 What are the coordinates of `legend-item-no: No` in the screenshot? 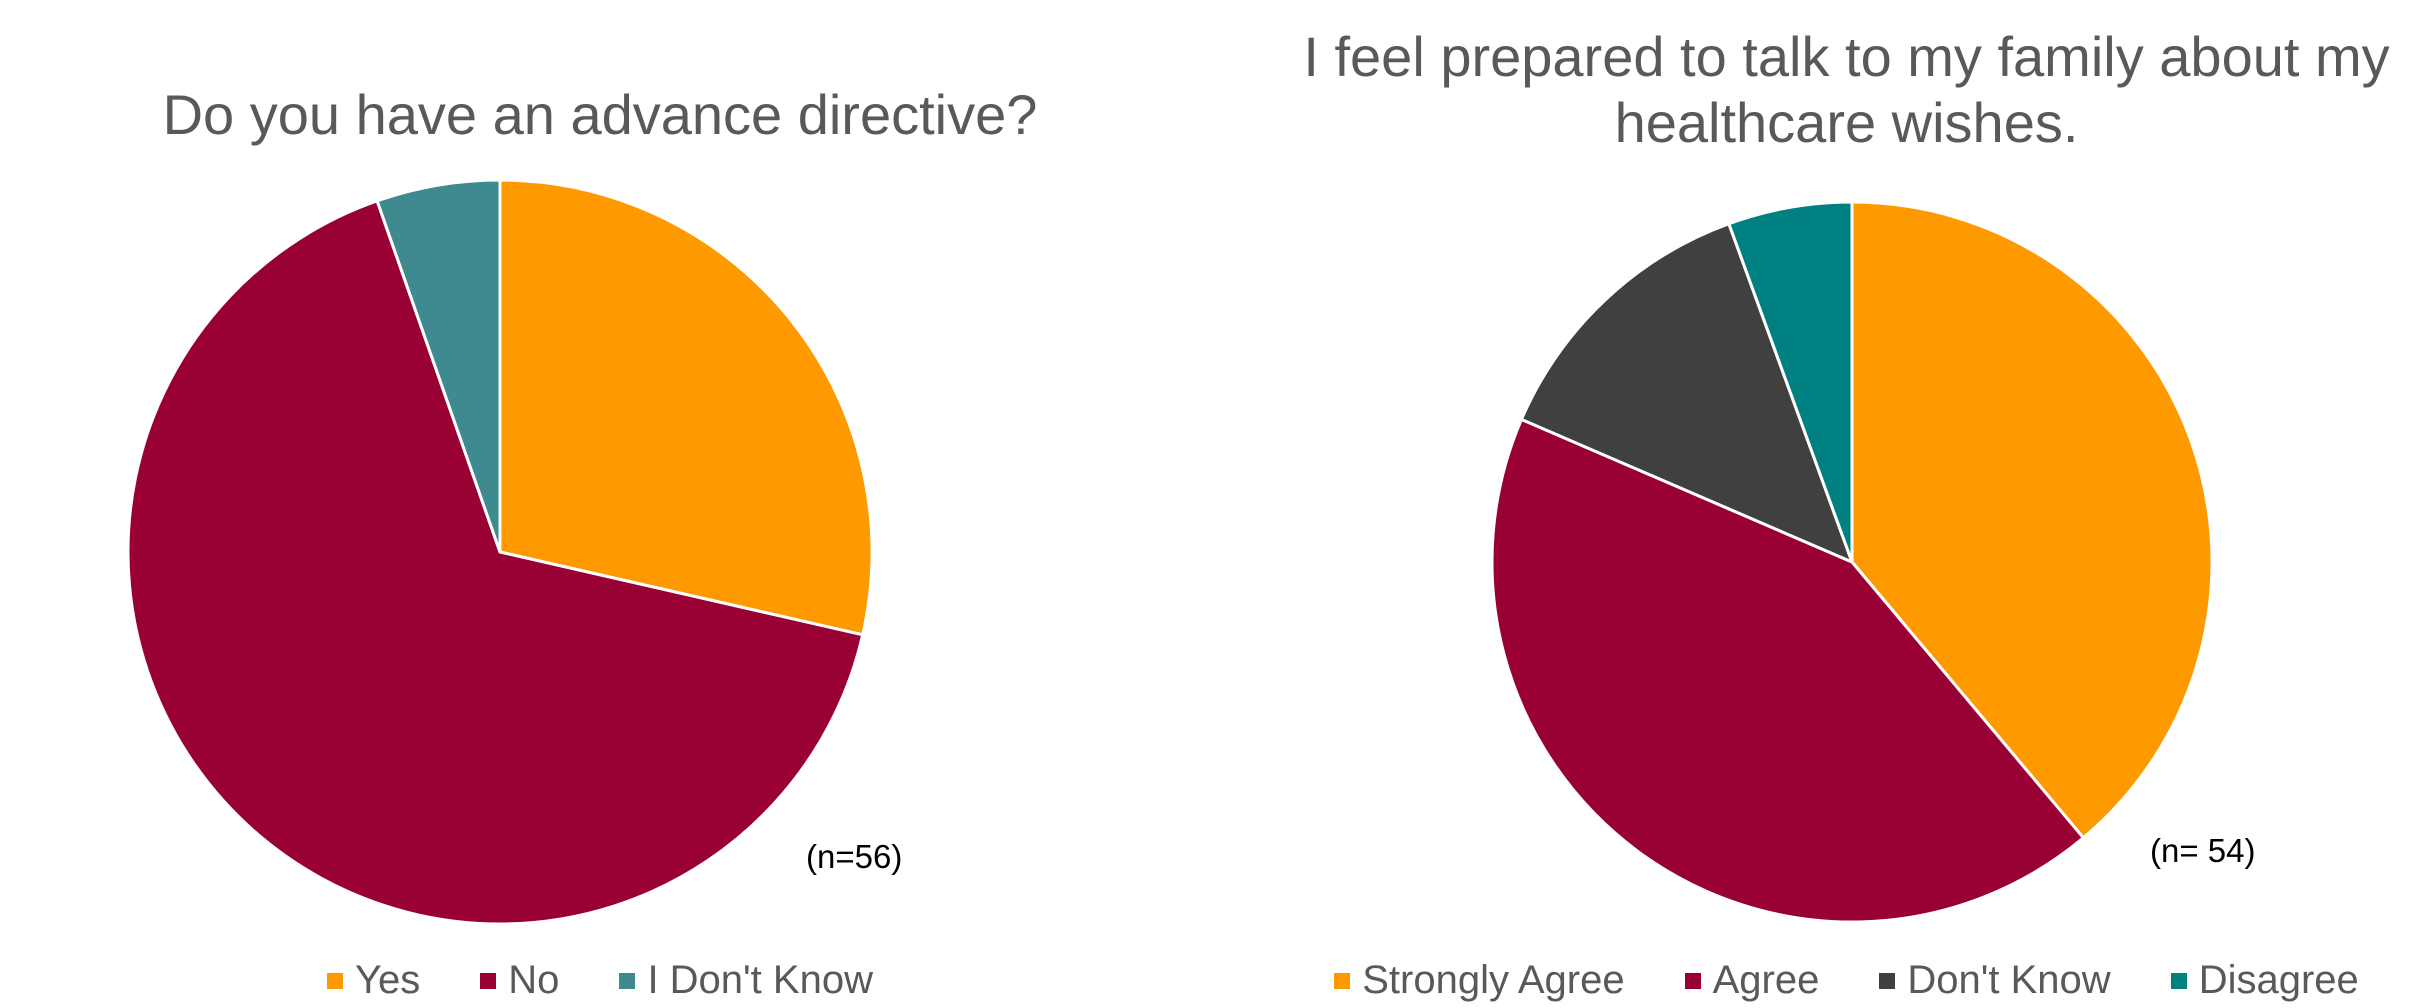 It's located at (519, 980).